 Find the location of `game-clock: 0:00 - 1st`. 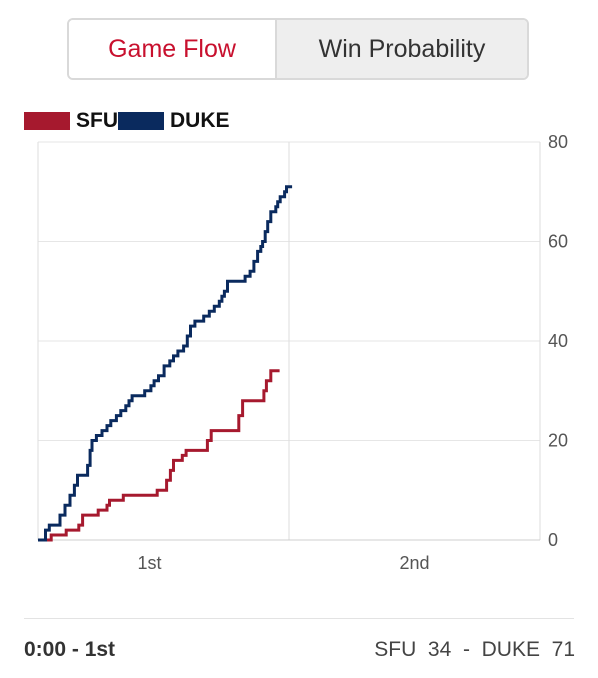

game-clock: 0:00 - 1st is located at coordinates (70, 649).